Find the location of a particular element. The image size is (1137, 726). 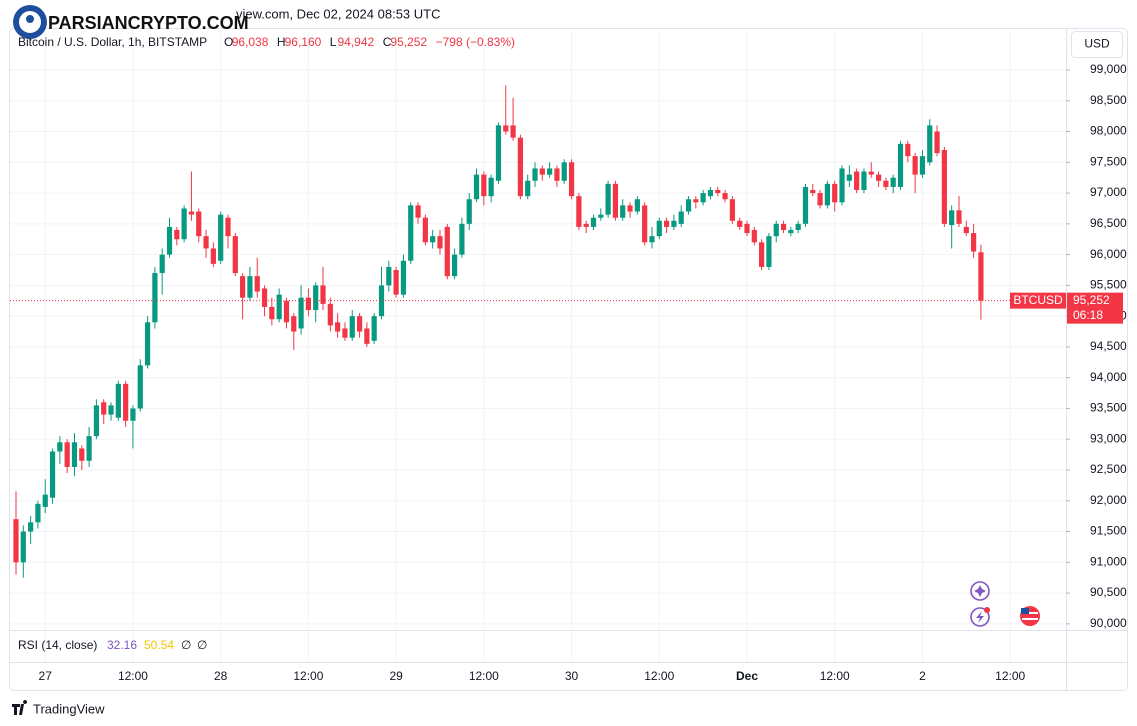

y-tick-label: 93,500 is located at coordinates (1108, 408).